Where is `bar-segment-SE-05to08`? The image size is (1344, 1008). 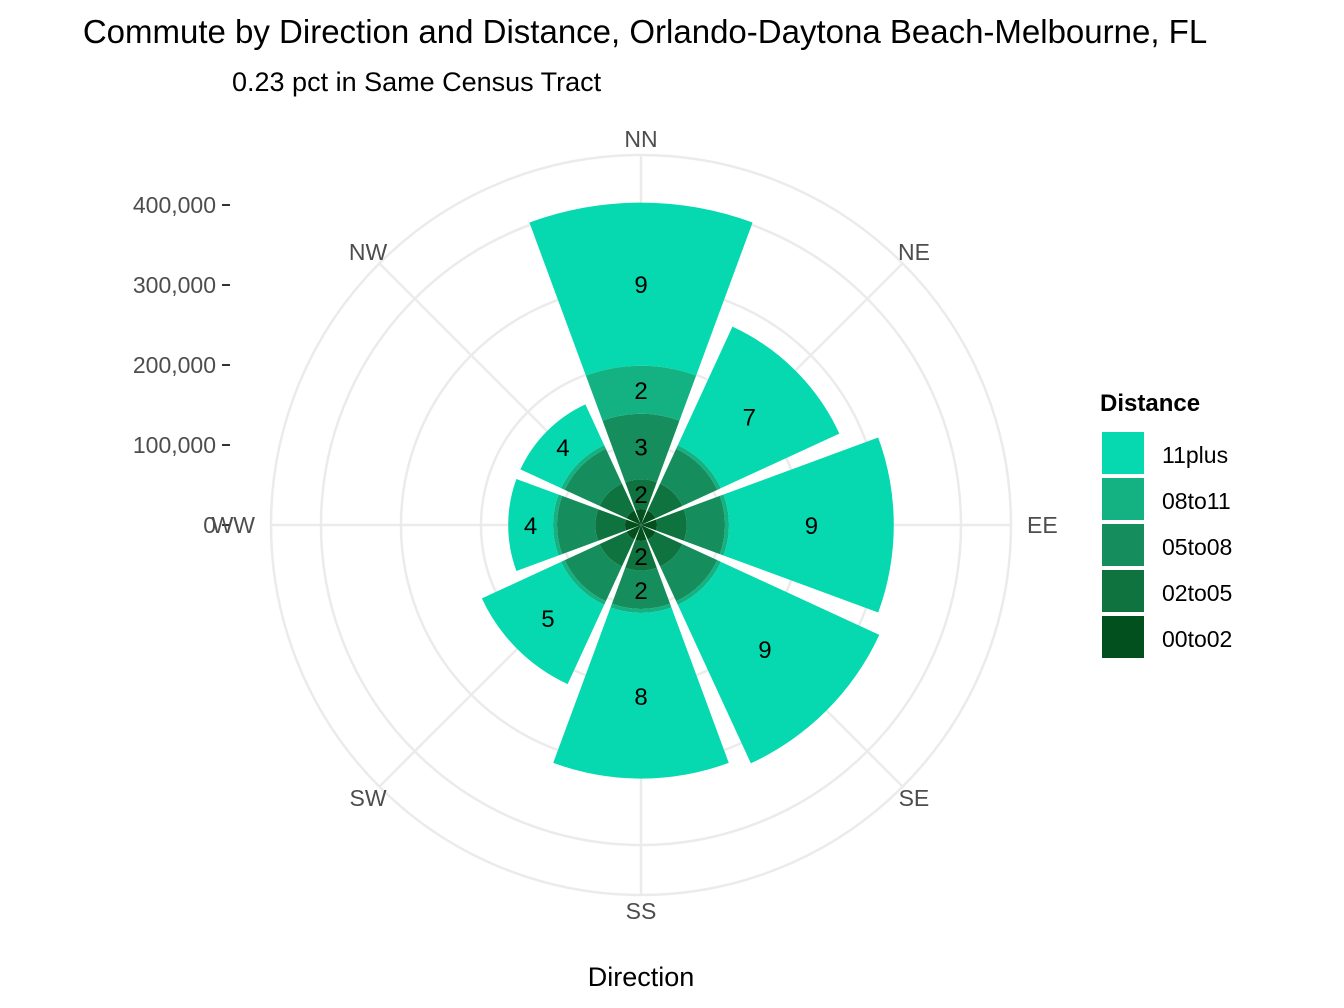
bar-segment-SE-05to08 is located at coordinates (689, 573).